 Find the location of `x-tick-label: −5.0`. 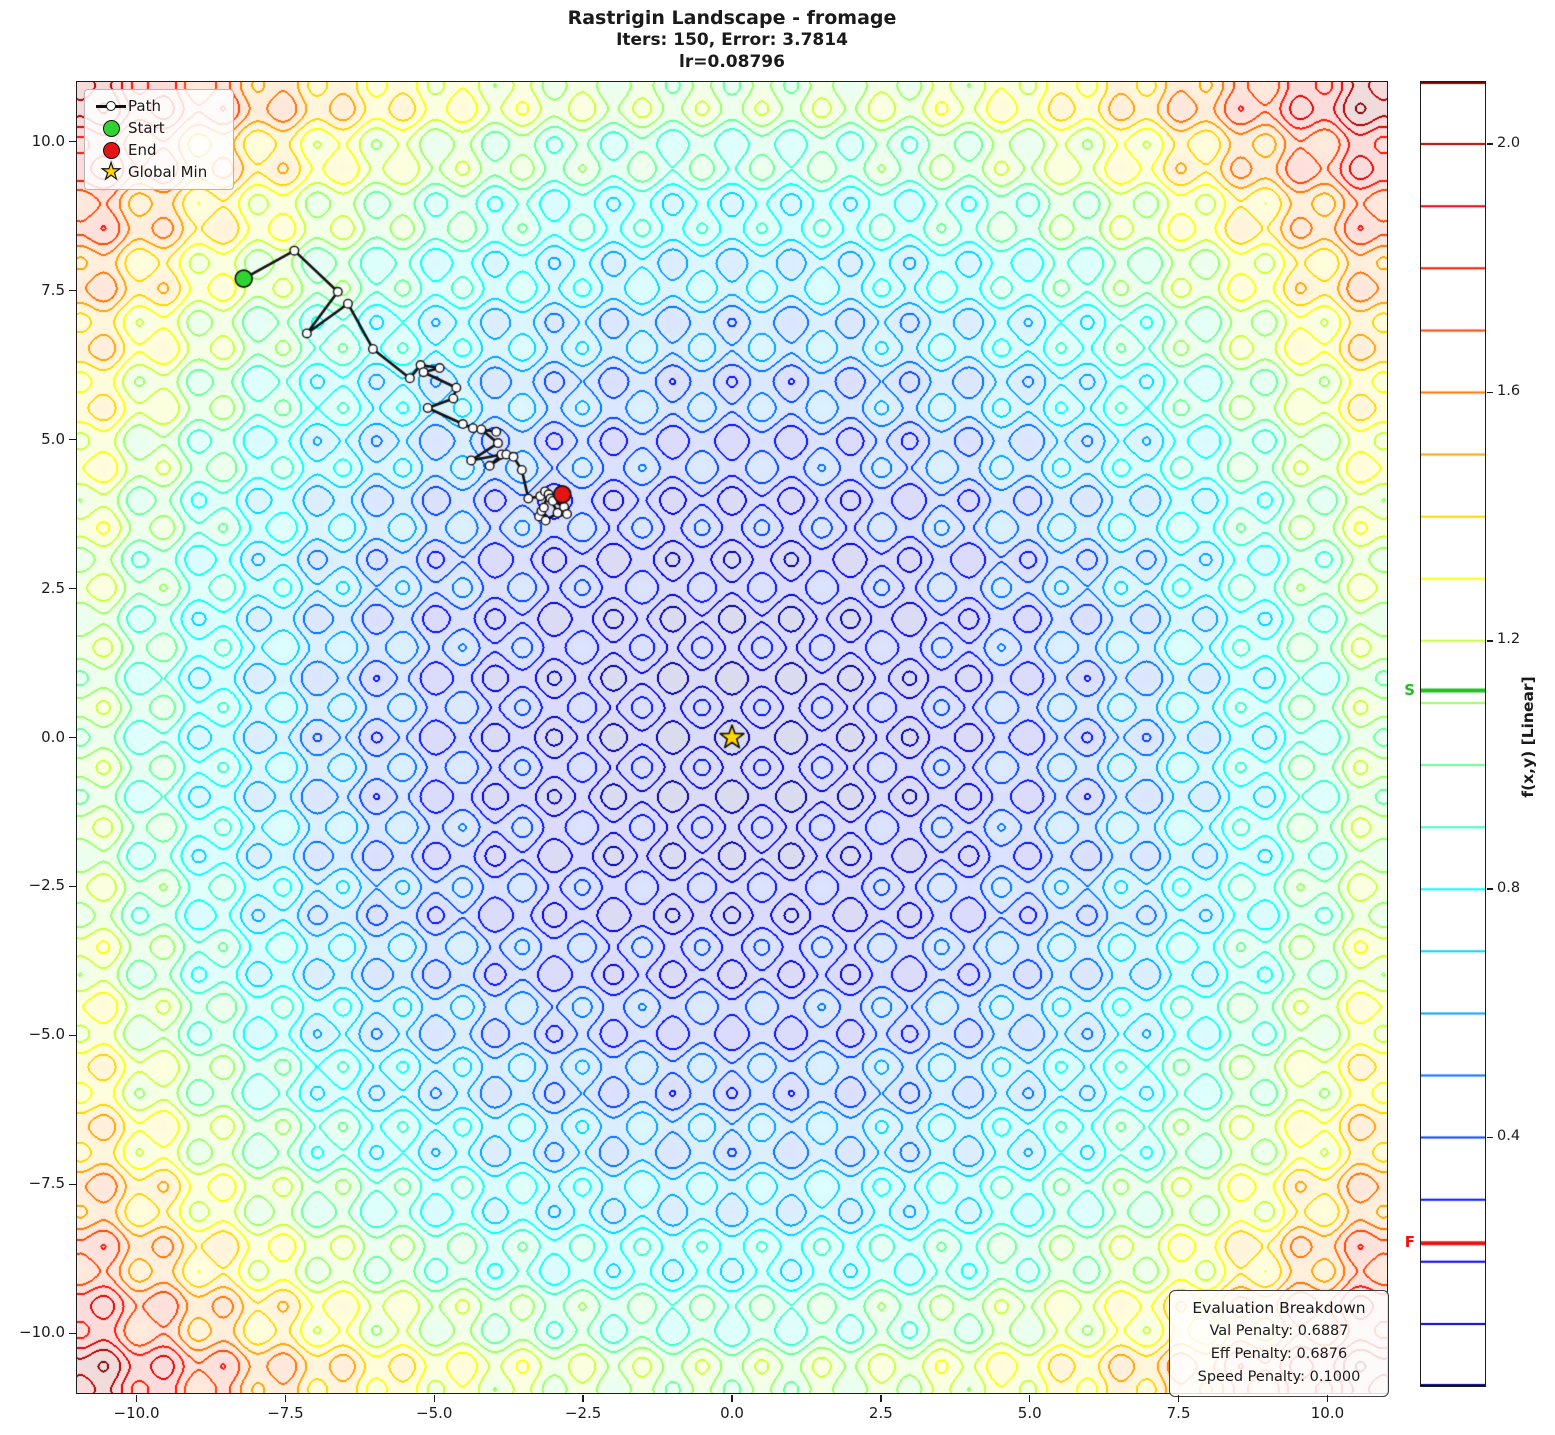

x-tick-label: −5.0 is located at coordinates (434, 1413).